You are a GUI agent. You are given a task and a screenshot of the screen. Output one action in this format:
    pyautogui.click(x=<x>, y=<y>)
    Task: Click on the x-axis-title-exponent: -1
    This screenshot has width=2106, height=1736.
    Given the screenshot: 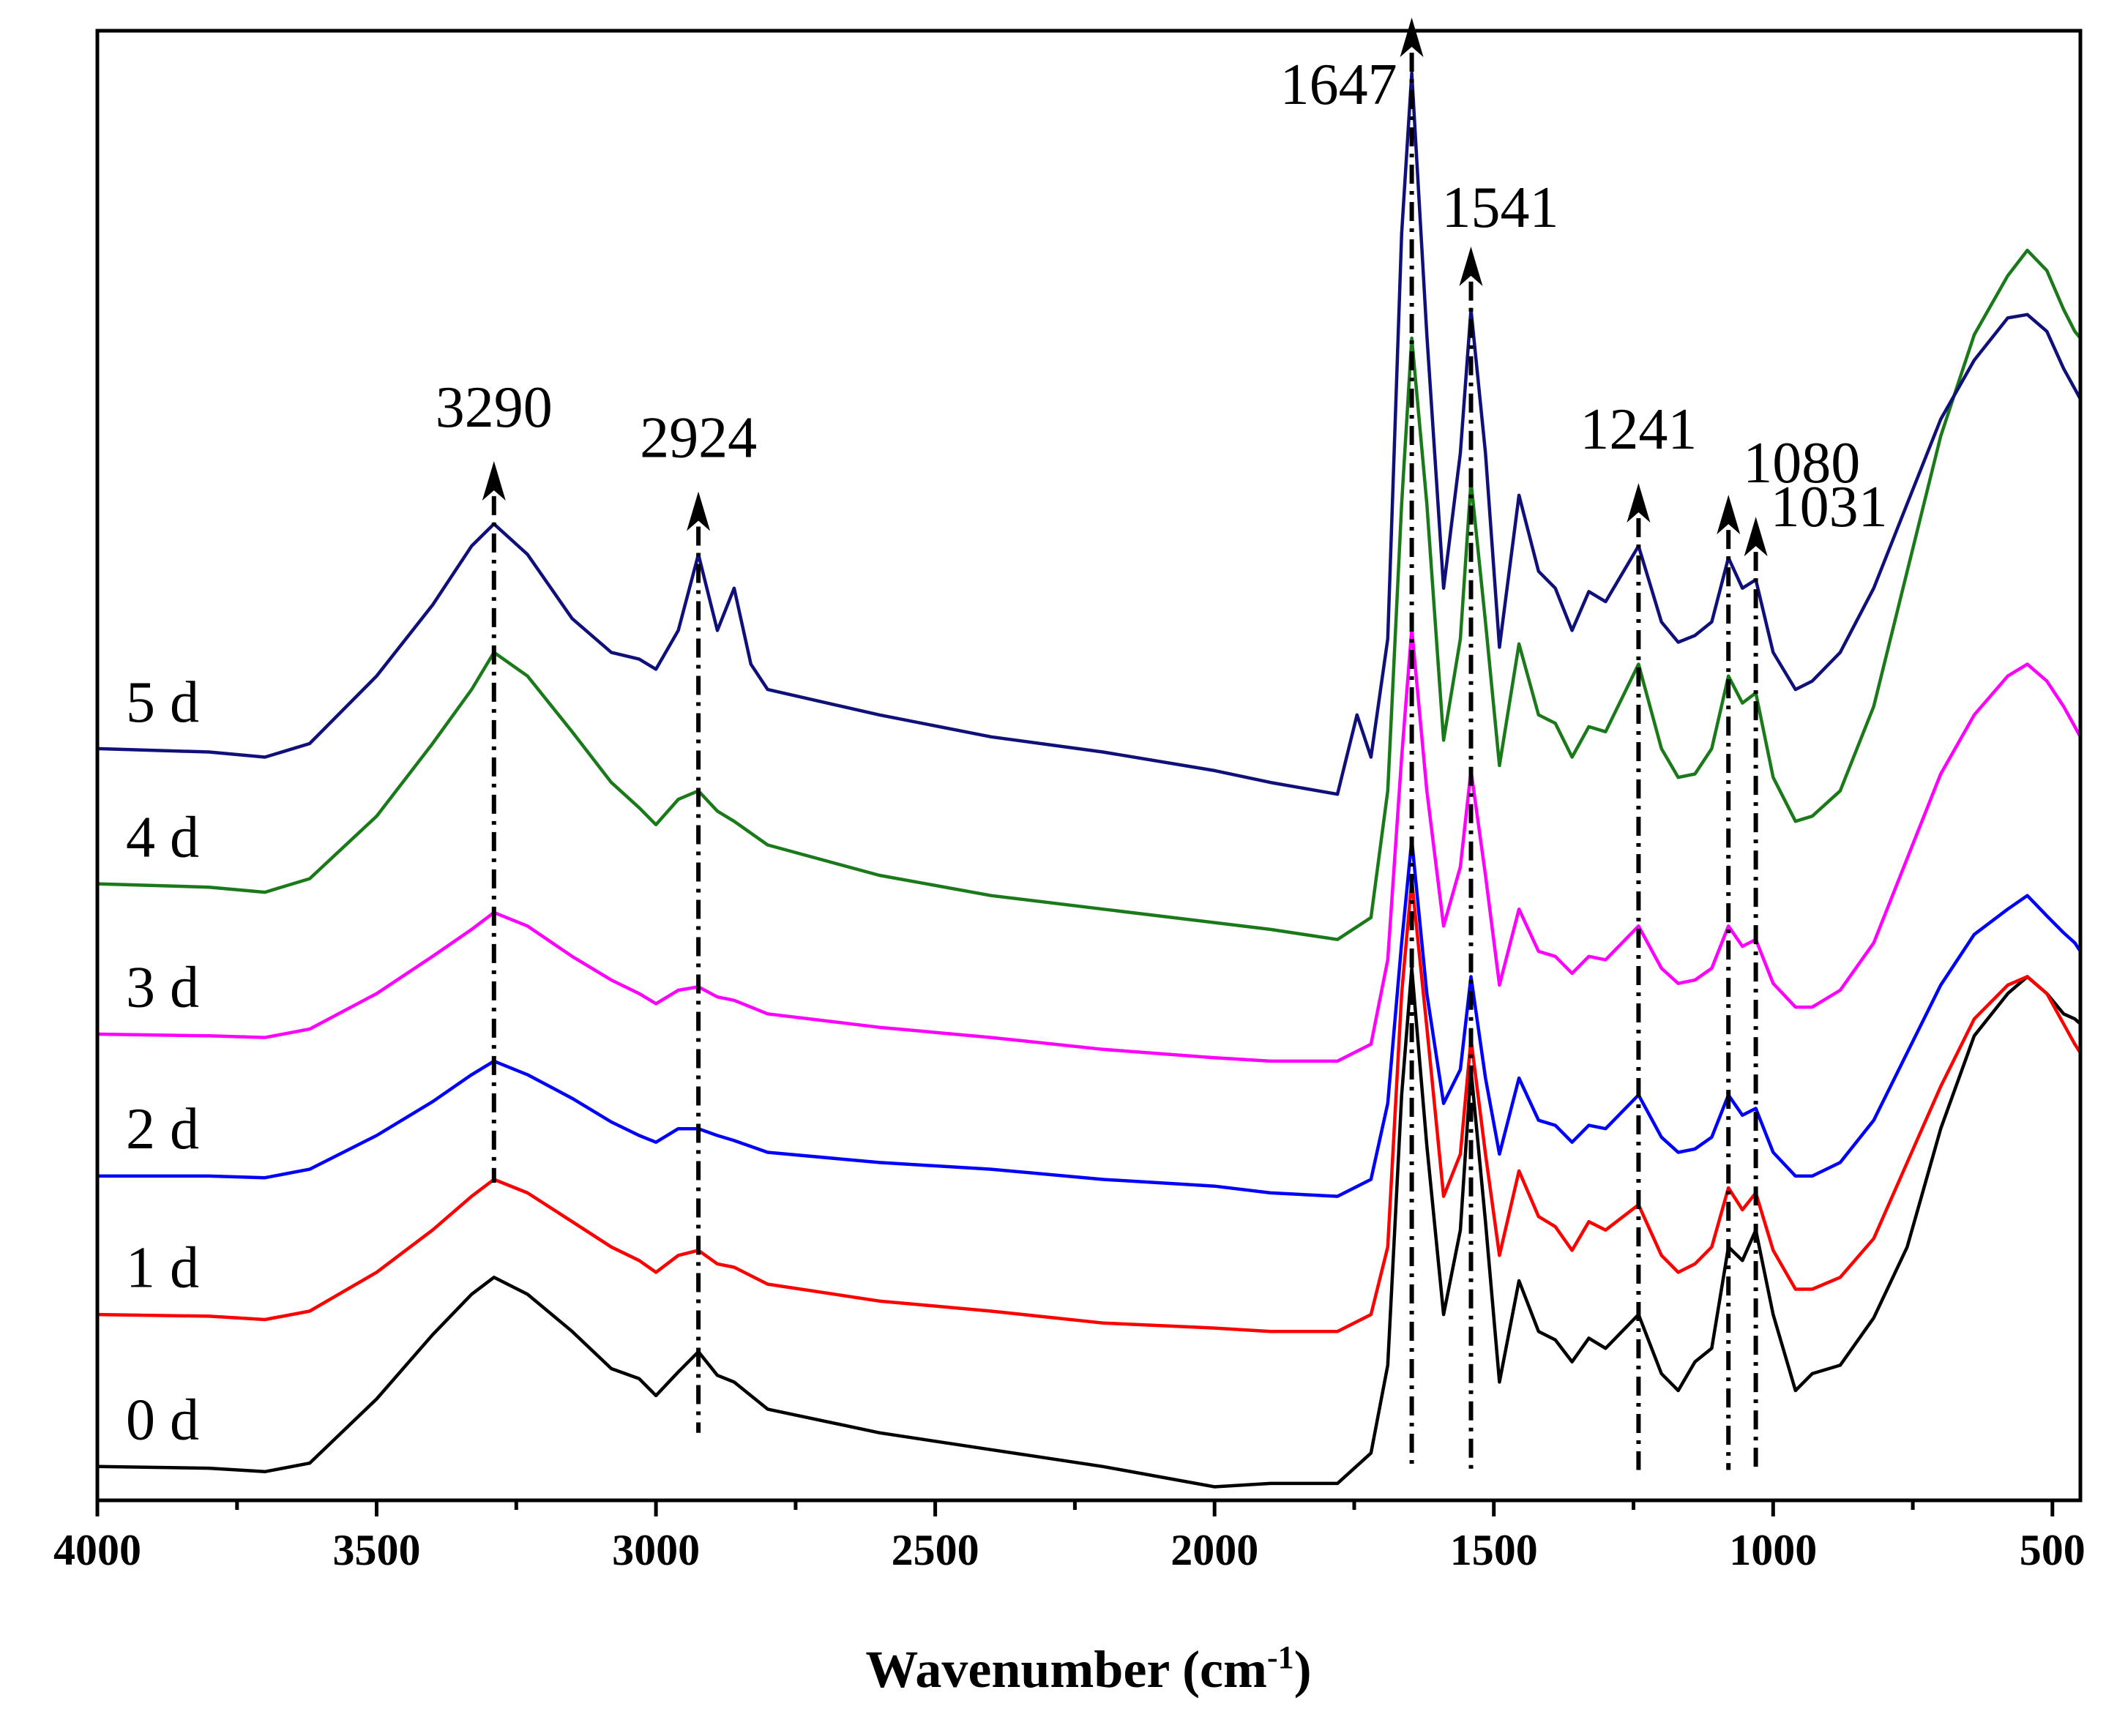 What is the action you would take?
    pyautogui.click(x=1280, y=1657)
    